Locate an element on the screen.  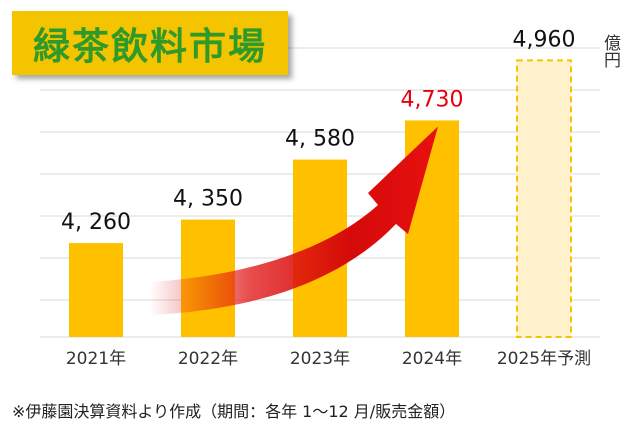
x-tick-label: 2024年 is located at coordinates (432, 359).